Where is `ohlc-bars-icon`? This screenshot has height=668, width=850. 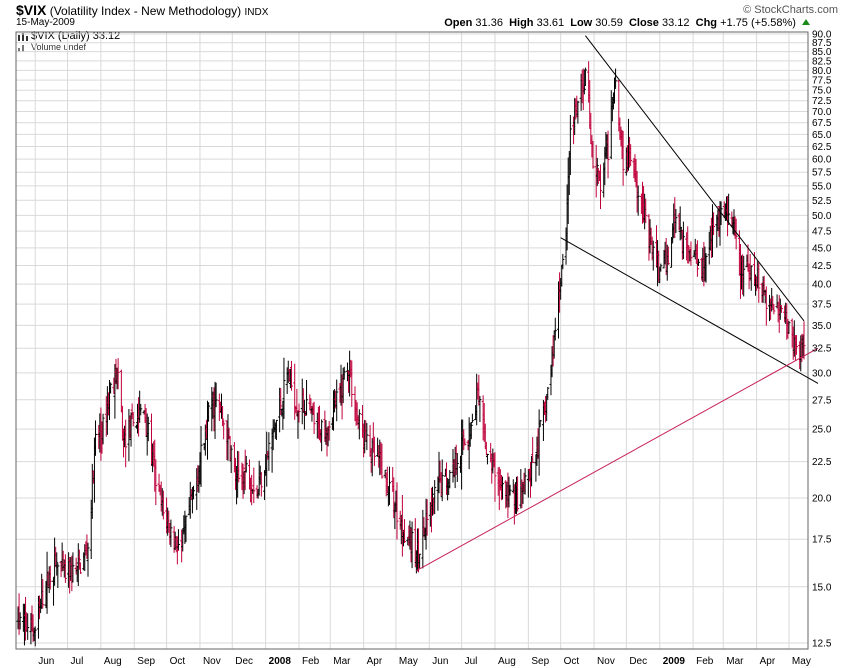 ohlc-bars-icon is located at coordinates (23, 36).